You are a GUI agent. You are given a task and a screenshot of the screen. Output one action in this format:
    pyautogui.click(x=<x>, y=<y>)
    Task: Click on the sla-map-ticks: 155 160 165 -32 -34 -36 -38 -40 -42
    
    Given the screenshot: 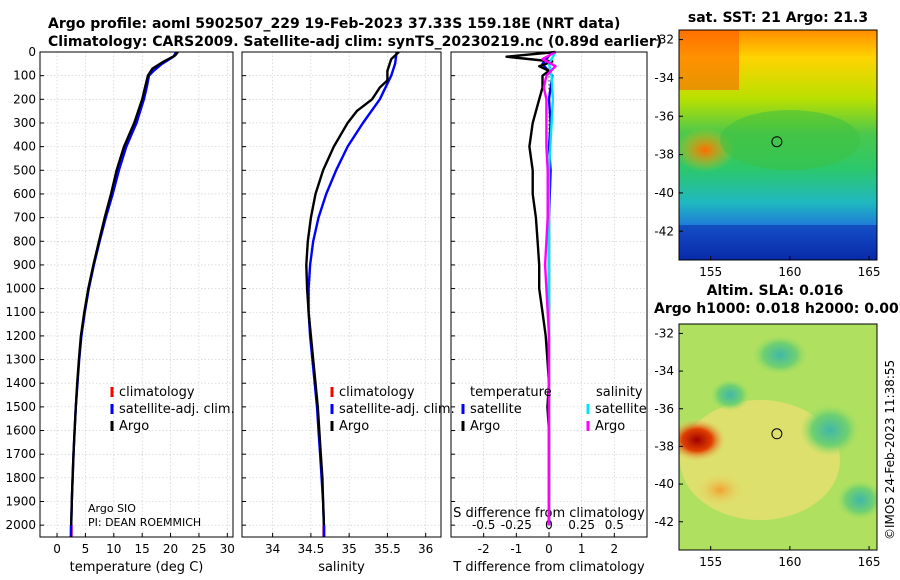 What is the action you would take?
    pyautogui.click(x=767, y=447)
    